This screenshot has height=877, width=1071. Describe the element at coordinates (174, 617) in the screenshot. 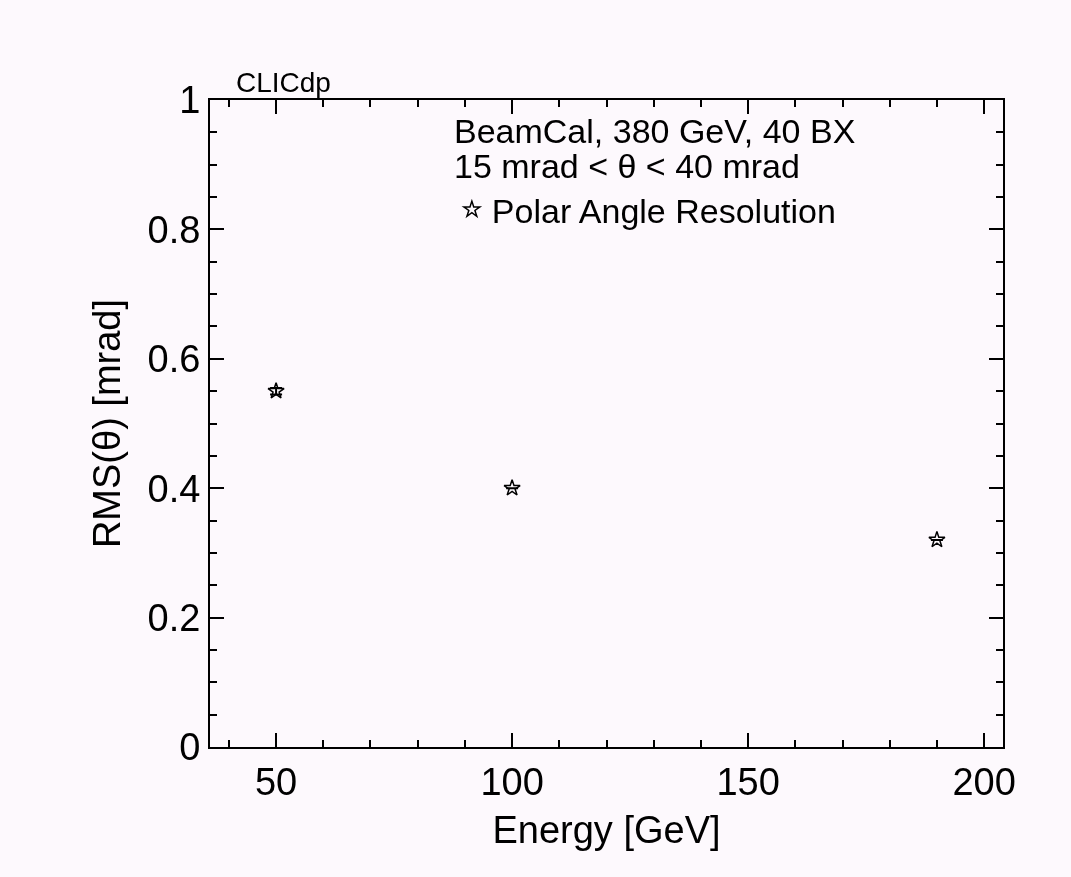

I see `y-tick-label: 0.2` at that location.